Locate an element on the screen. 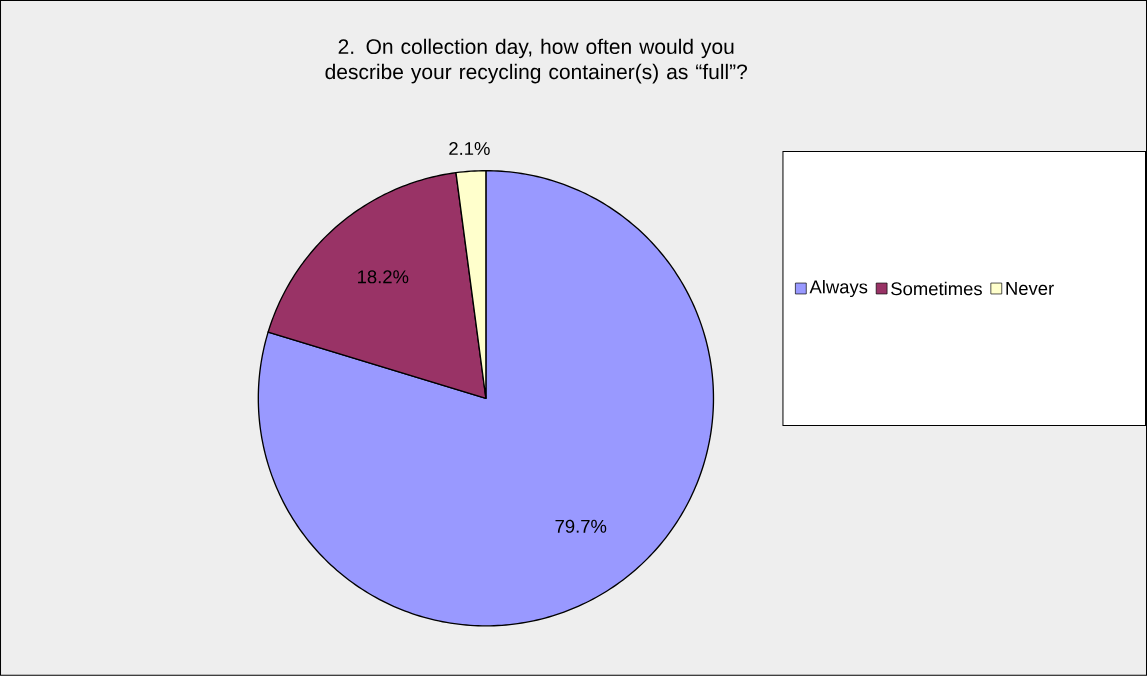 This screenshot has height=676, width=1147. data-label: 79.7% is located at coordinates (581, 526).